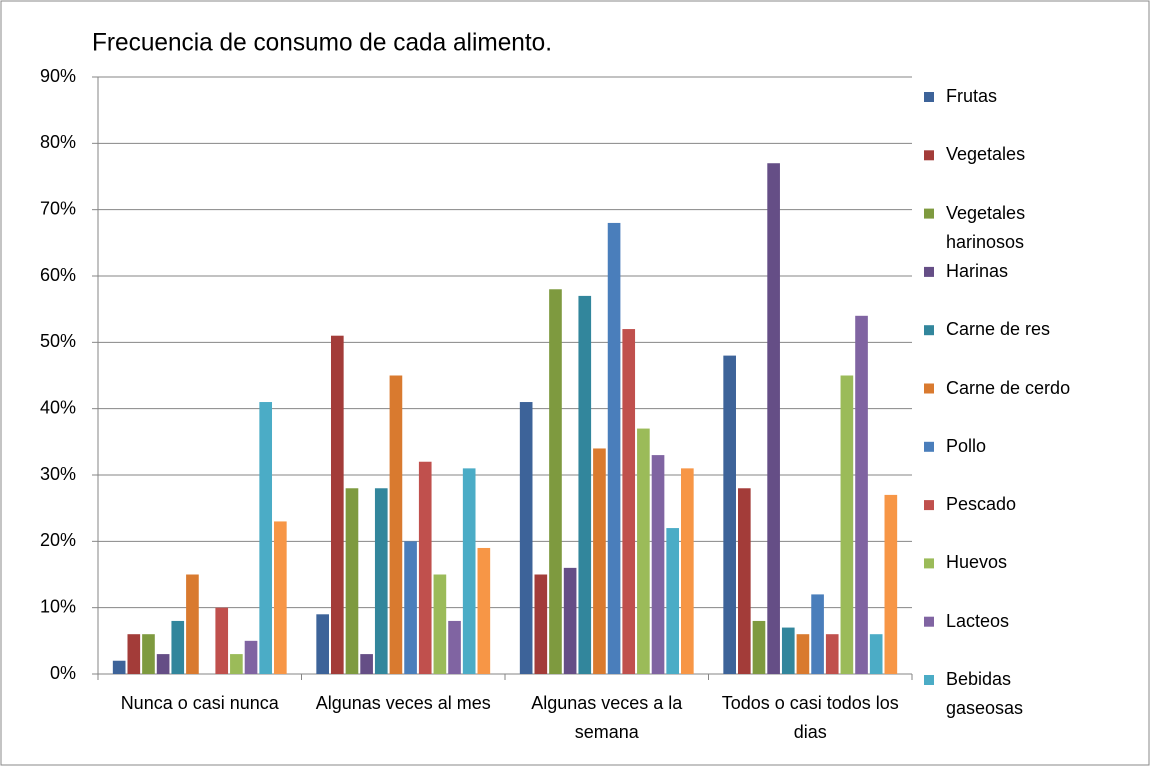 This screenshot has height=767, width=1151. Describe the element at coordinates (810, 717) in the screenshot. I see `x-tick-label: Todos o casi todos los dias` at that location.